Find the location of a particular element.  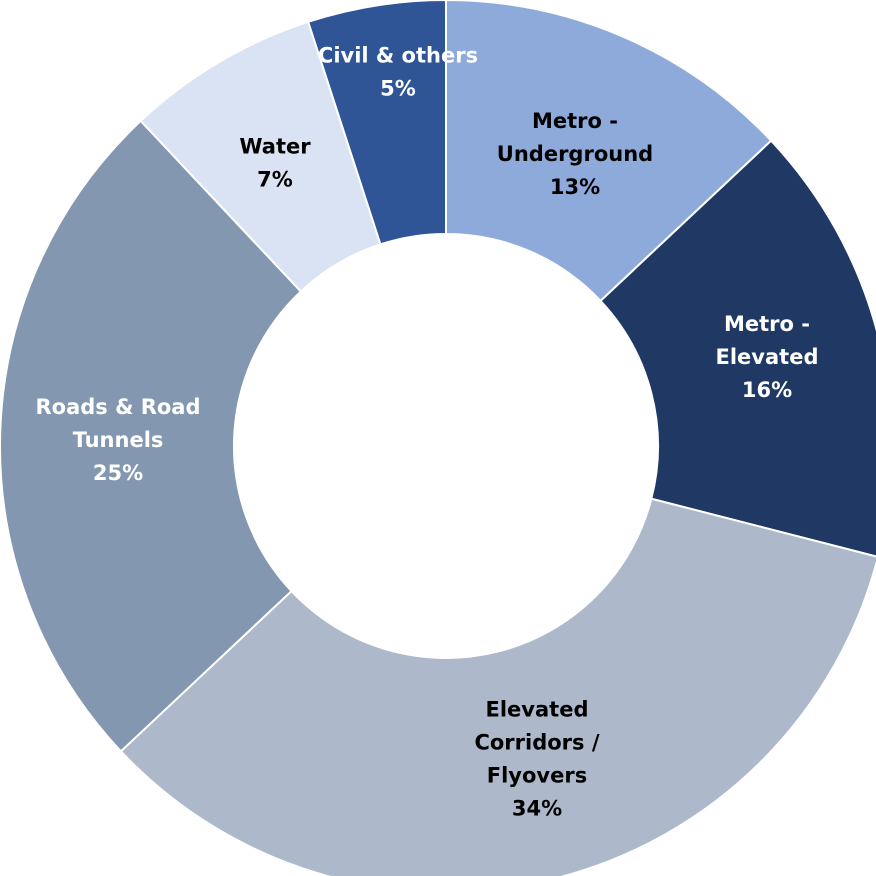

slice-percent: 34% is located at coordinates (537, 809).